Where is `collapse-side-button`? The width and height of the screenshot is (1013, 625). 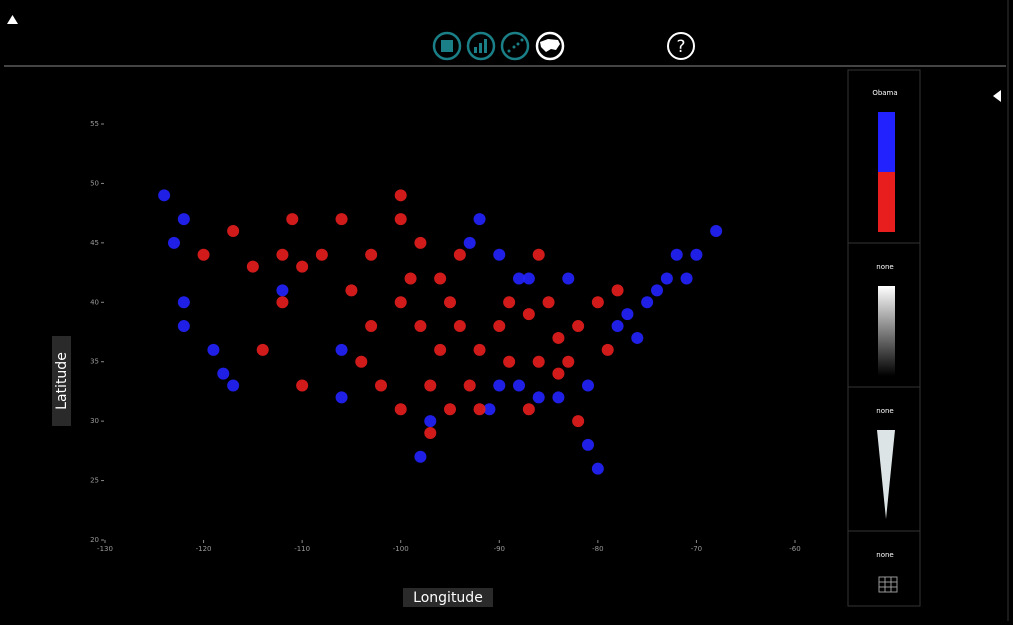 collapse-side-button is located at coordinates (997, 96).